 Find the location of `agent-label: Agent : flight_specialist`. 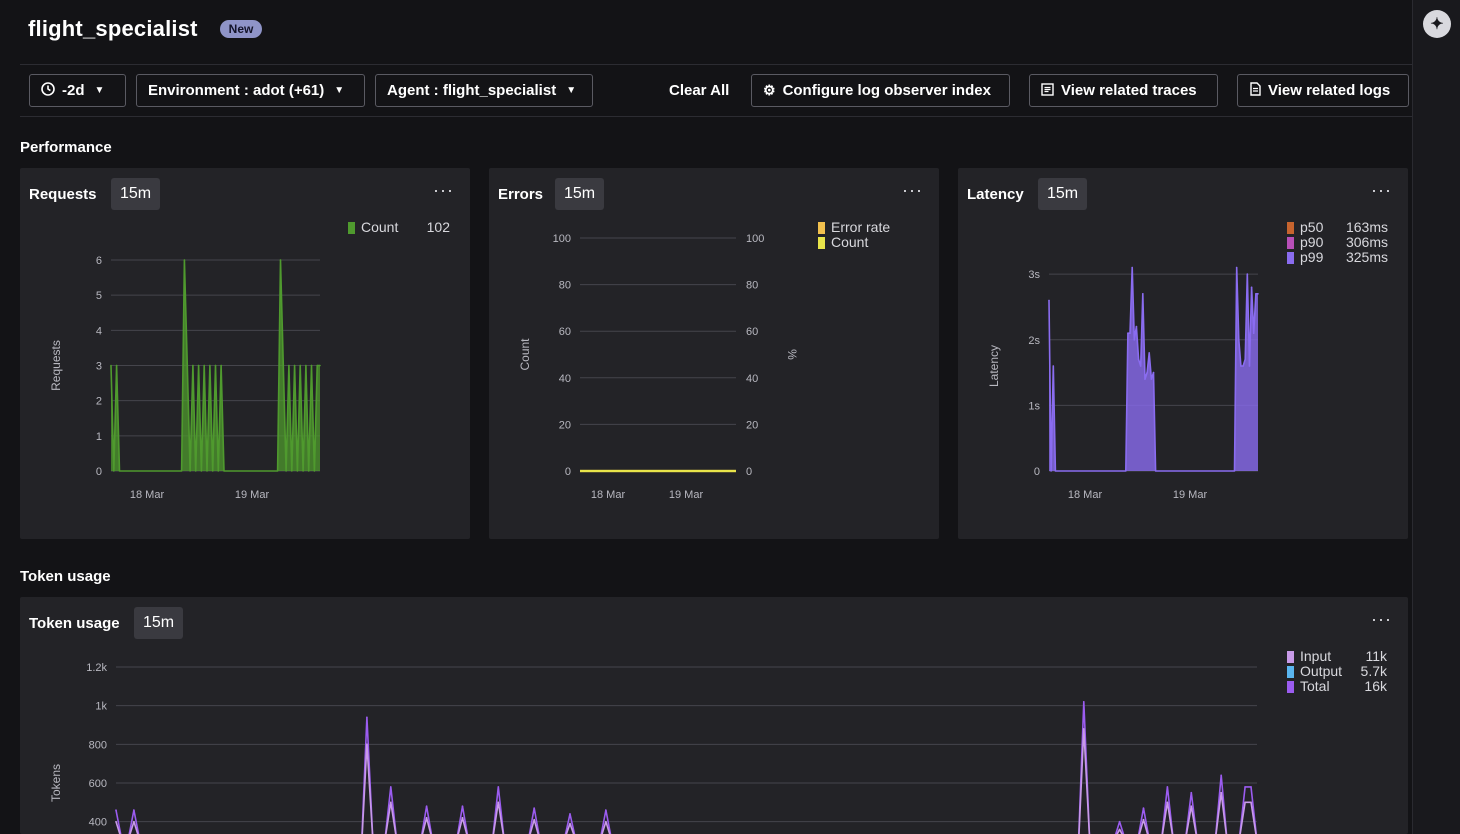

agent-label: Agent : flight_specialist is located at coordinates (472, 90).